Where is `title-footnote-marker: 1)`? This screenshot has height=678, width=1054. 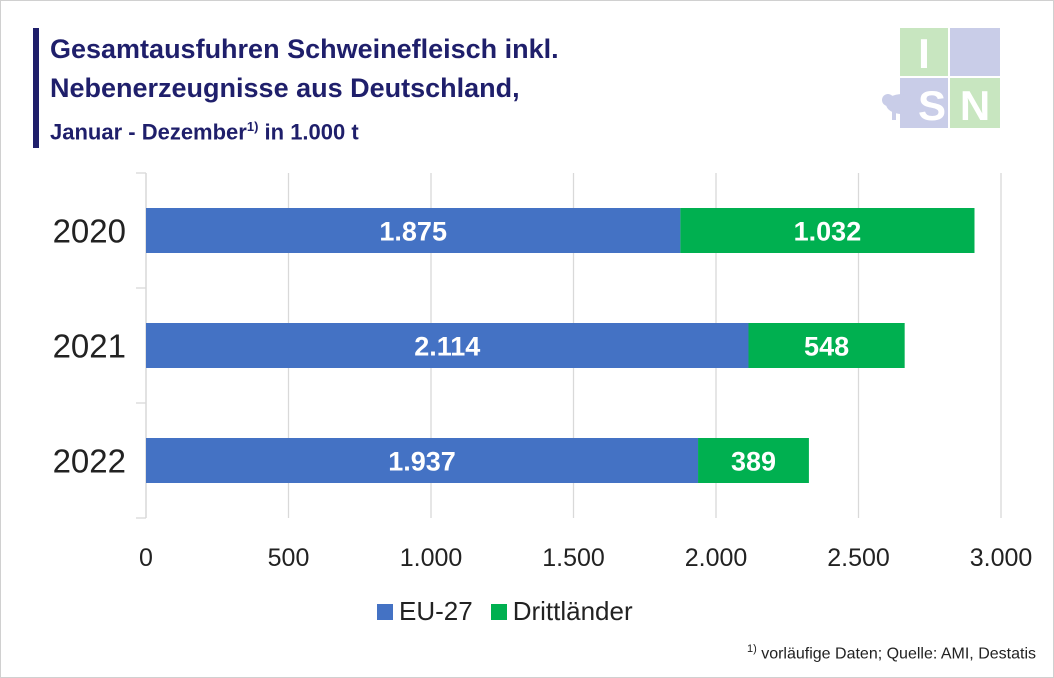
title-footnote-marker: 1) is located at coordinates (252, 126).